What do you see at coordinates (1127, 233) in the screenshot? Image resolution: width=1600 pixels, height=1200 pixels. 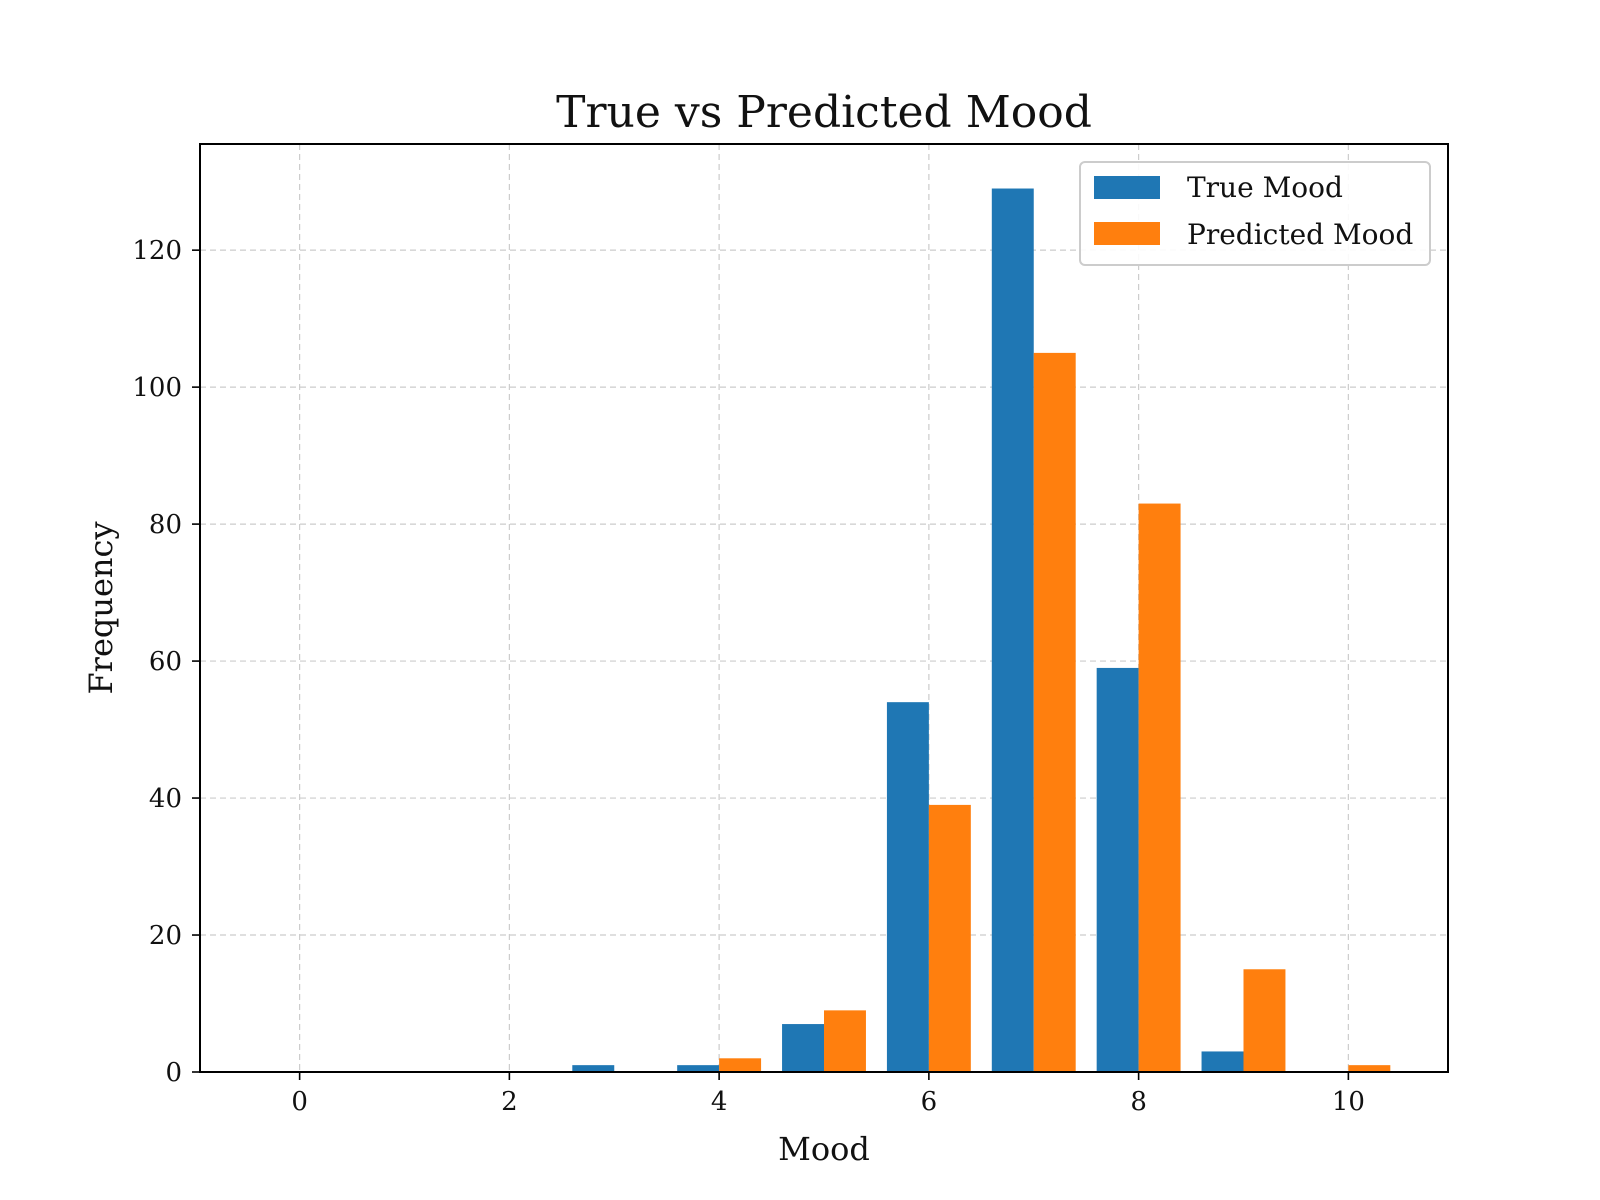 I see `legend-swatch-predicted-mood` at bounding box center [1127, 233].